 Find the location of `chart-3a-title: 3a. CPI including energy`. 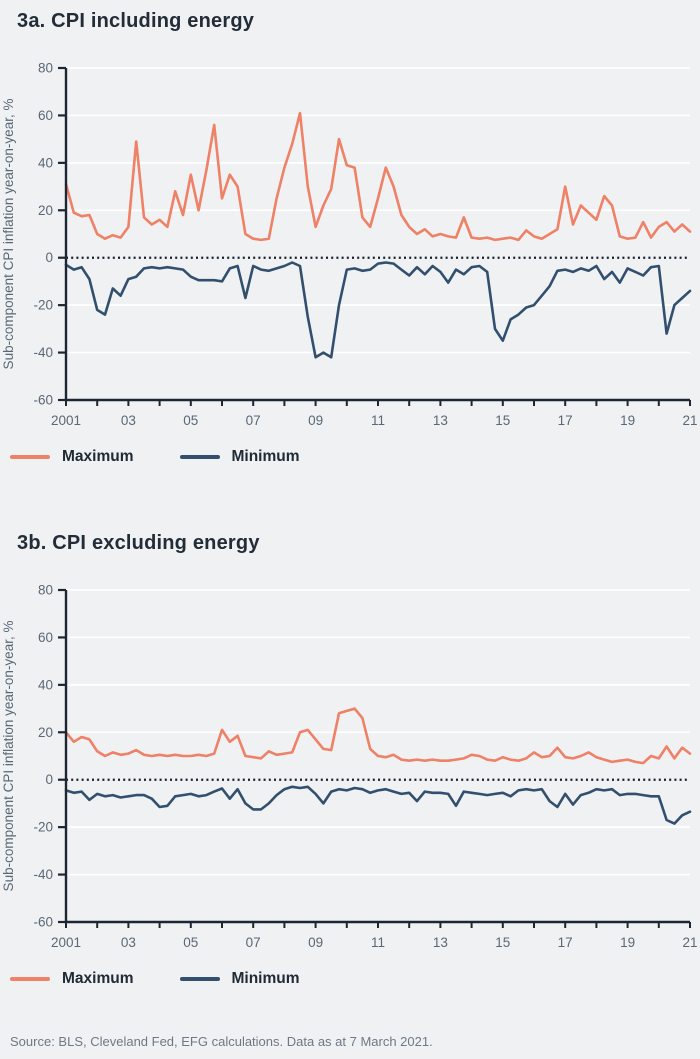

chart-3a-title: 3a. CPI including energy is located at coordinates (136, 21).